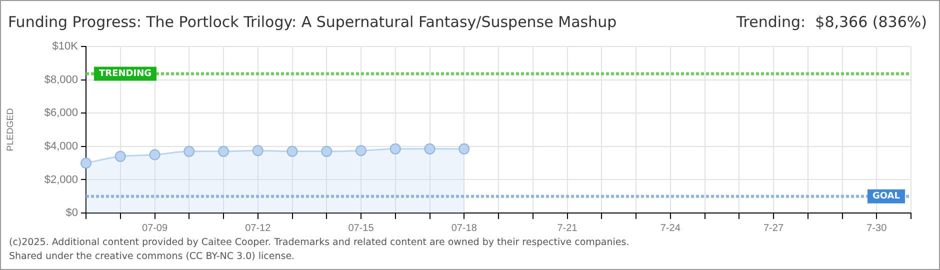 This screenshot has width=940, height=270. I want to click on x-tick-label: 07-18, so click(464, 228).